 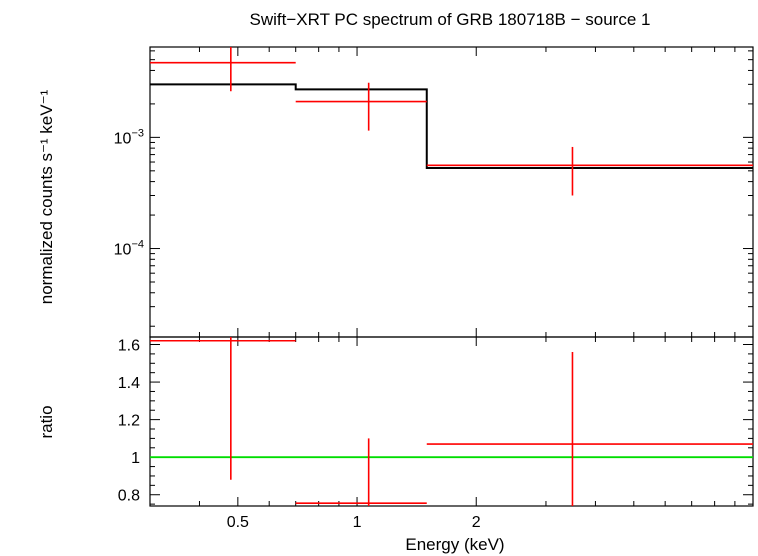 I want to click on spectrum-y-tick-label: 10⁻³, so click(x=129, y=137).